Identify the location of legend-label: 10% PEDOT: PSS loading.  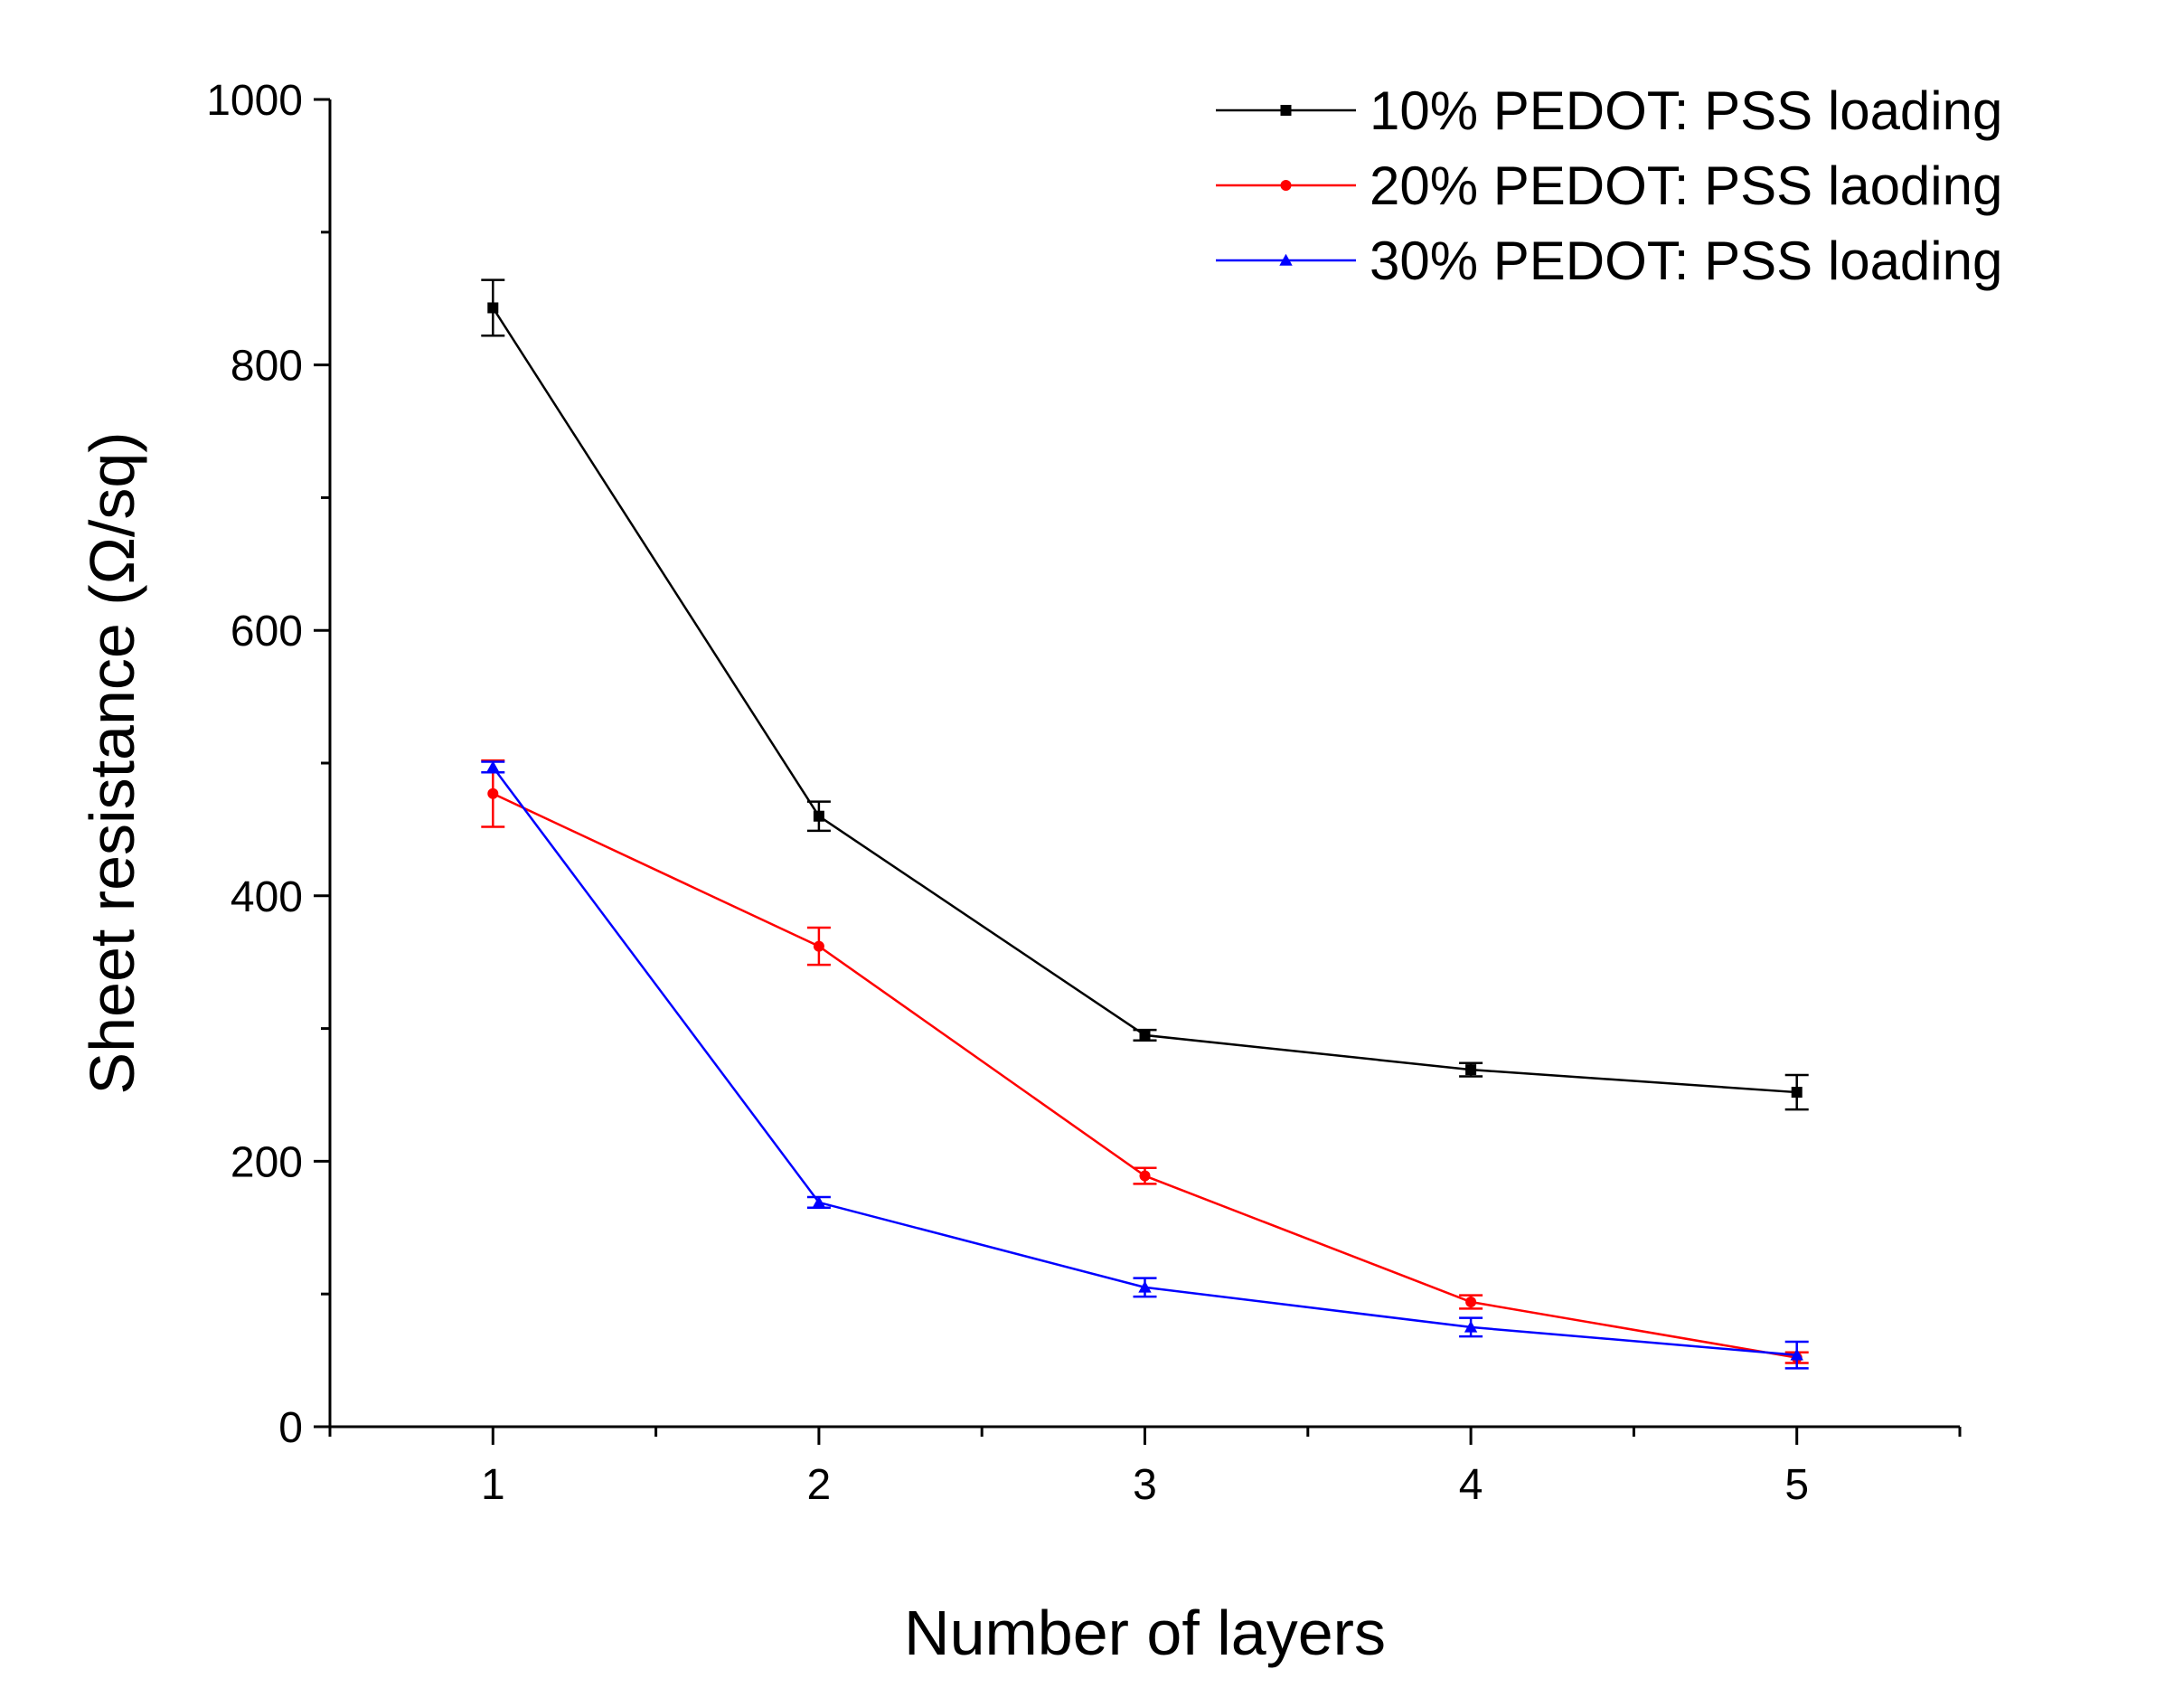
(1686, 111).